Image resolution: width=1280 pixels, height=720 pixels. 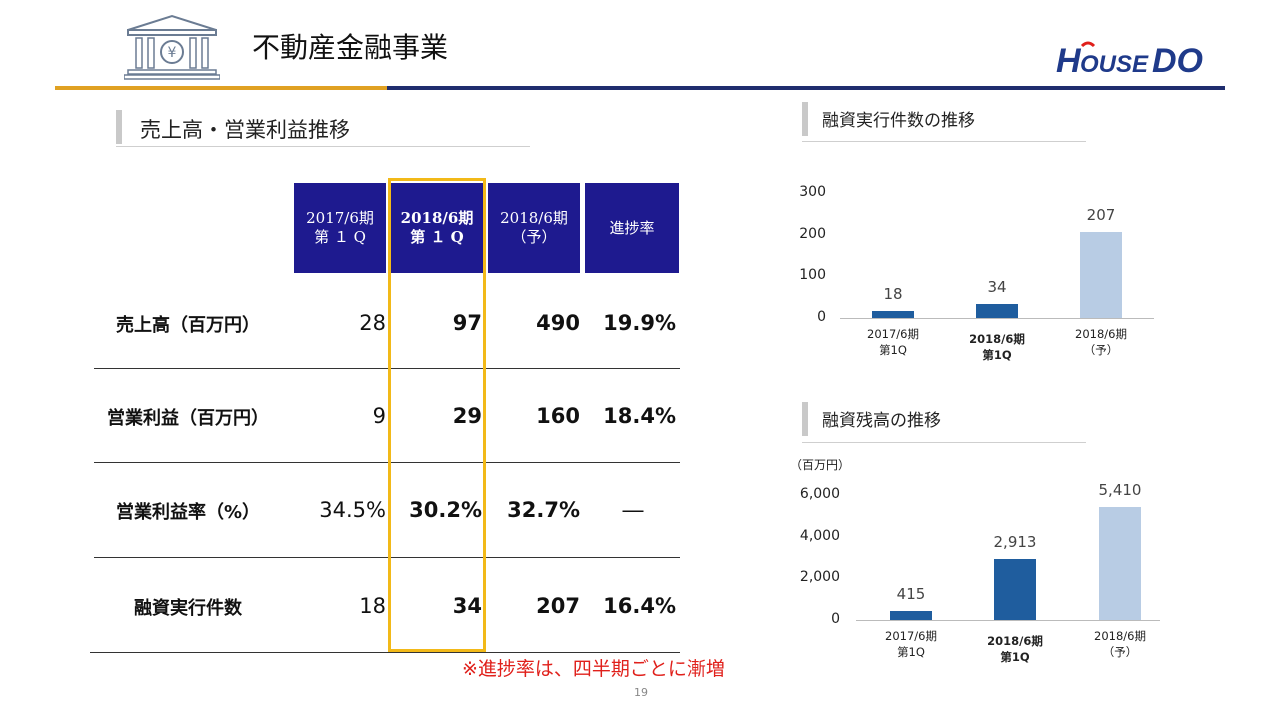 I want to click on row-label-loan-count: 融資実行件数, so click(x=188, y=608).